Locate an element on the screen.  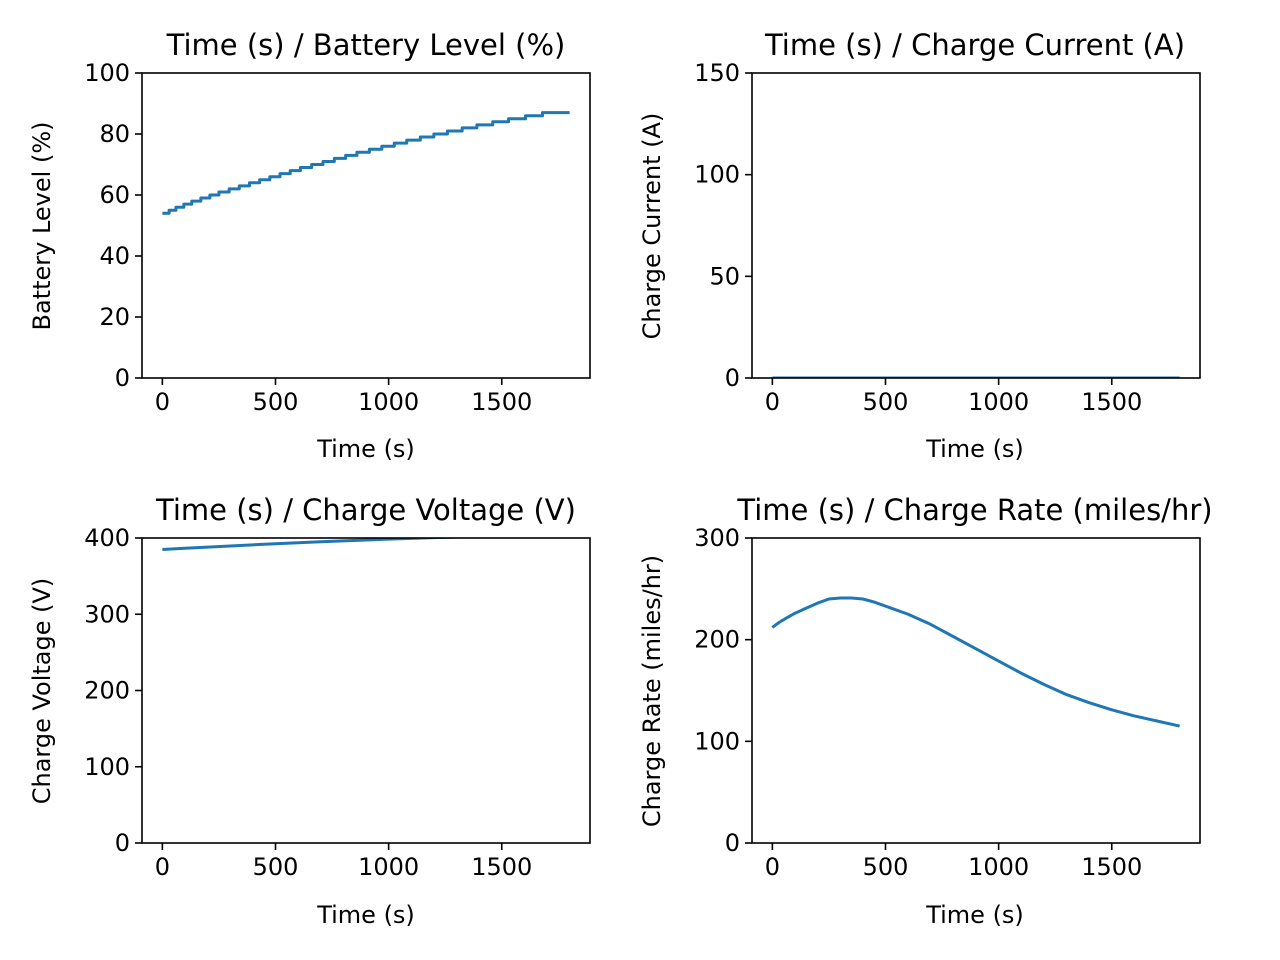
y-axis-label: Charge Voltage (V) is located at coordinates (42, 691).